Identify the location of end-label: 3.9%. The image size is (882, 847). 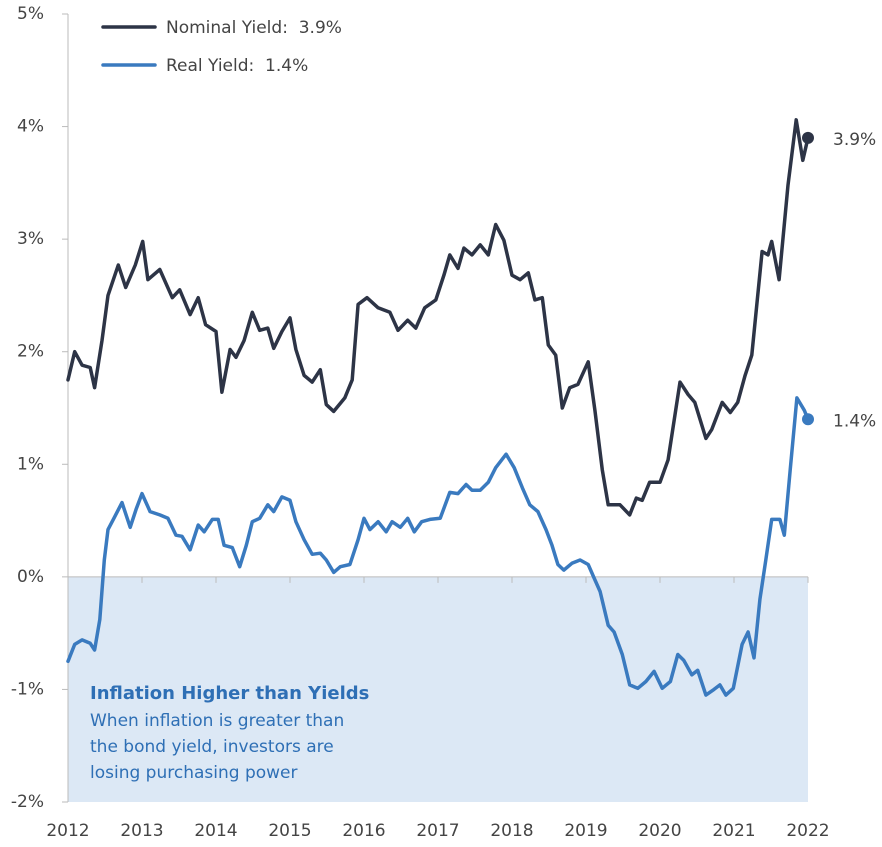
(854, 140).